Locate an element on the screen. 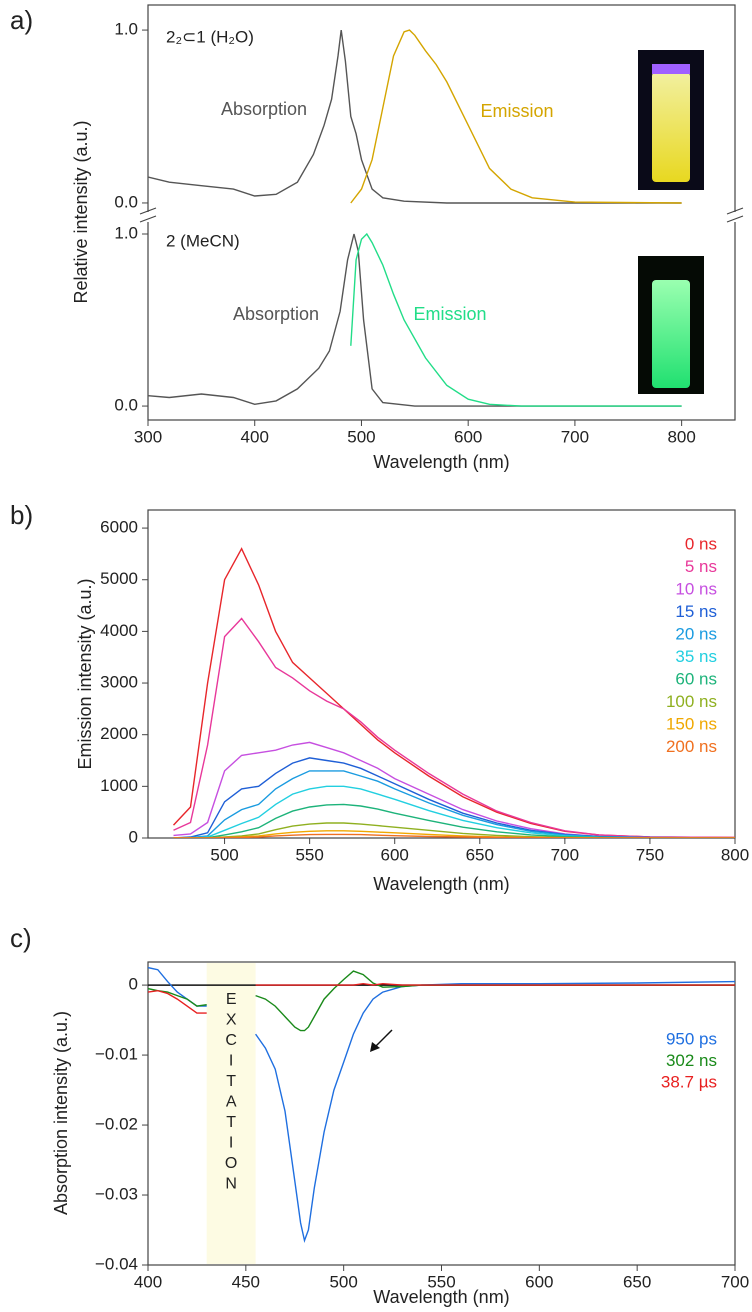 The height and width of the screenshot is (1312, 752). legend-entry: 38.7 µs is located at coordinates (689, 1081).